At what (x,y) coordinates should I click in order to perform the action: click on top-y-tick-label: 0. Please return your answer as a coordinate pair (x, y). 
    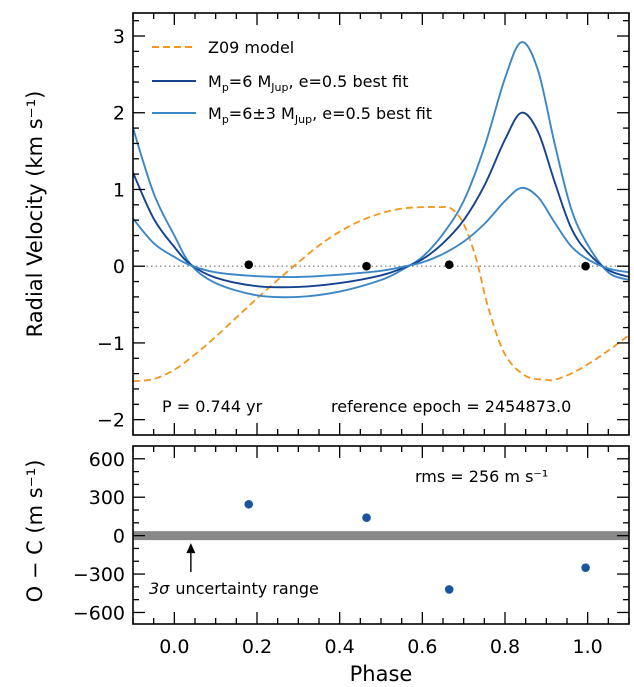
    Looking at the image, I should click on (119, 267).